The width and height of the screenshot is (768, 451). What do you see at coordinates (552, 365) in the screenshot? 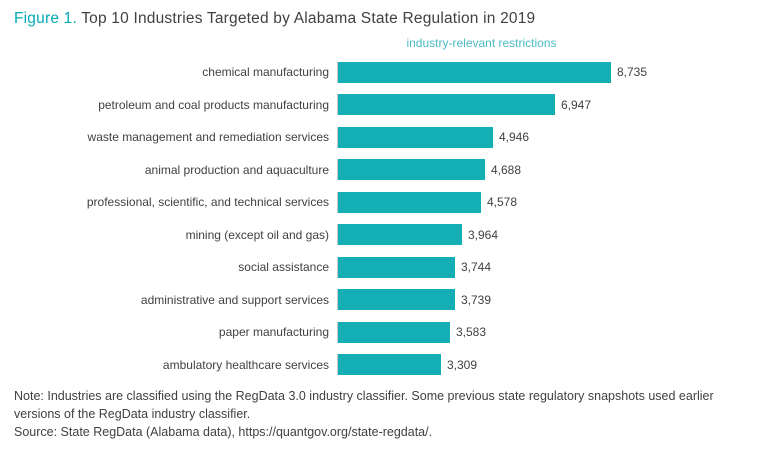
I see `bar-track: 3,309` at bounding box center [552, 365].